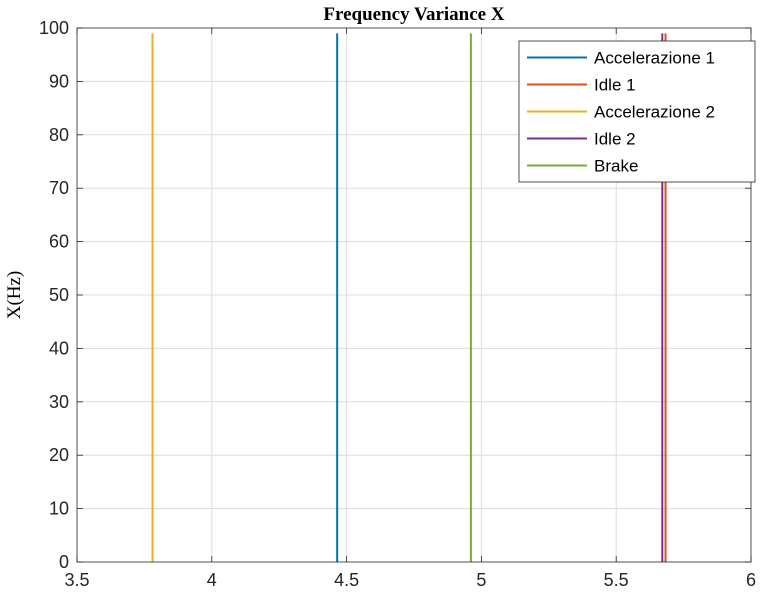  What do you see at coordinates (54, 28) in the screenshot?
I see `y-tick-label: 100` at bounding box center [54, 28].